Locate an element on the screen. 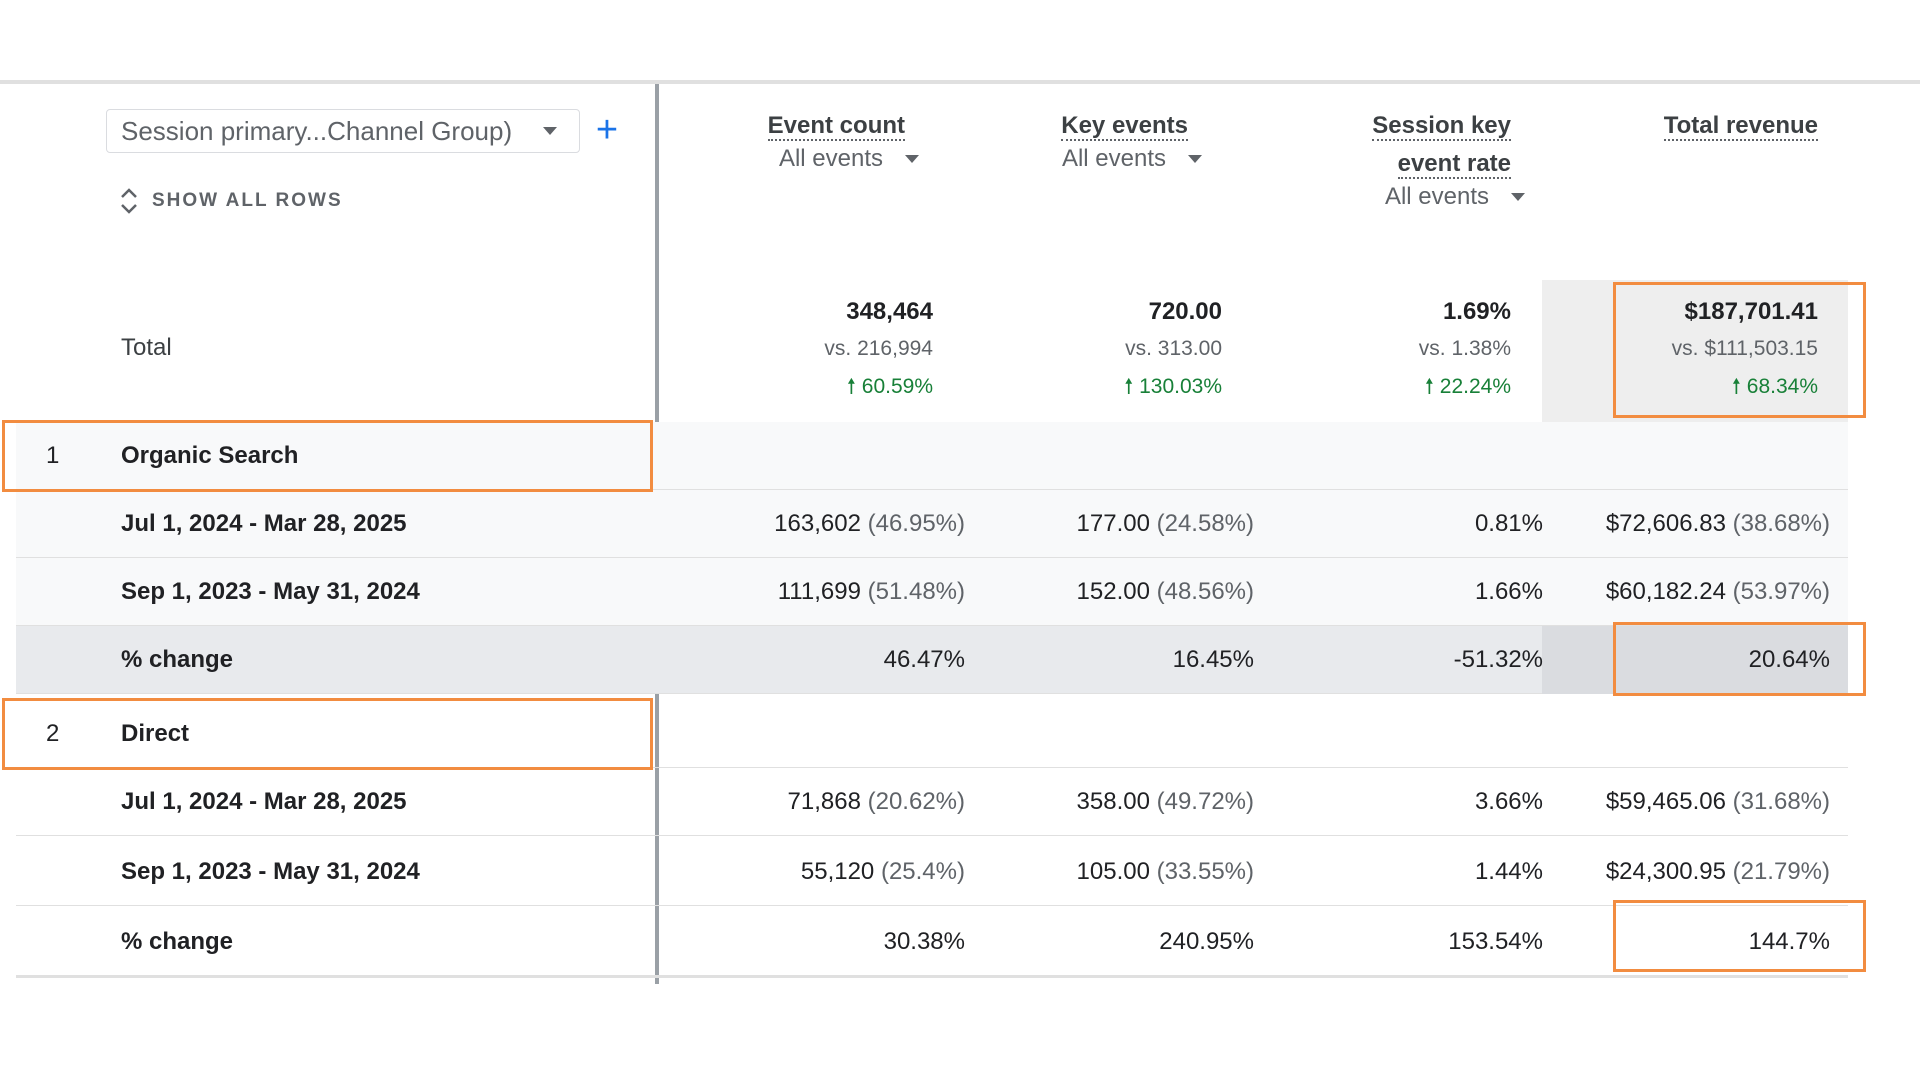 The image size is (1920, 1080). total-value: $187,701.41 is located at coordinates (1751, 311).